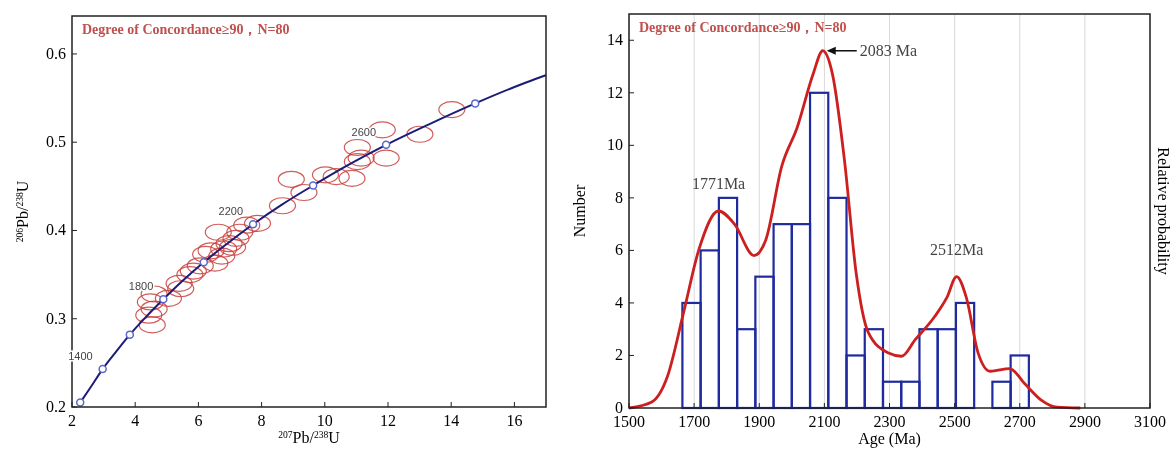 The height and width of the screenshot is (454, 1176). What do you see at coordinates (388, 420) in the screenshot?
I see `x-tick-label: 12` at bounding box center [388, 420].